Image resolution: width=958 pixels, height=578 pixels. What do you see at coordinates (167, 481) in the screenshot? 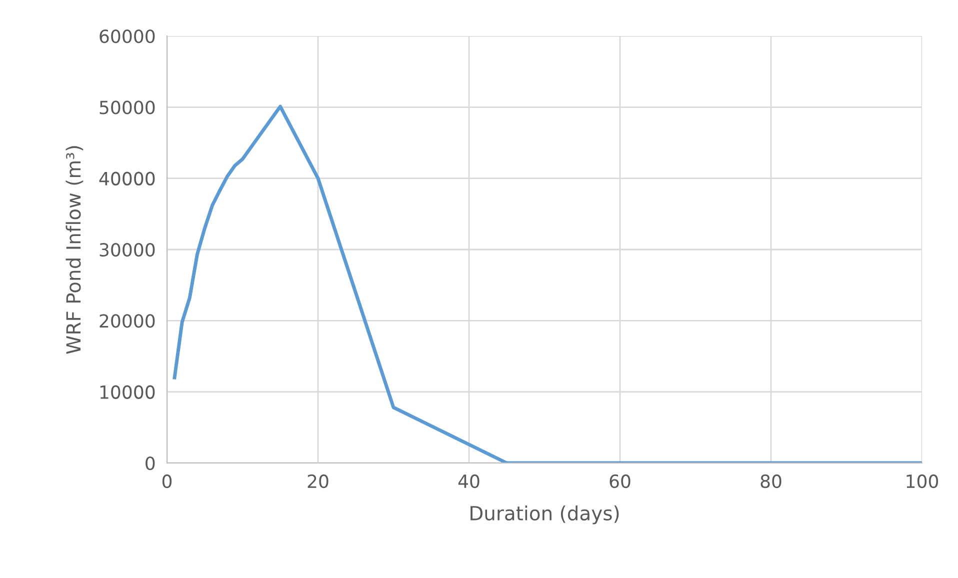
I see `x-tick-label: 0` at bounding box center [167, 481].